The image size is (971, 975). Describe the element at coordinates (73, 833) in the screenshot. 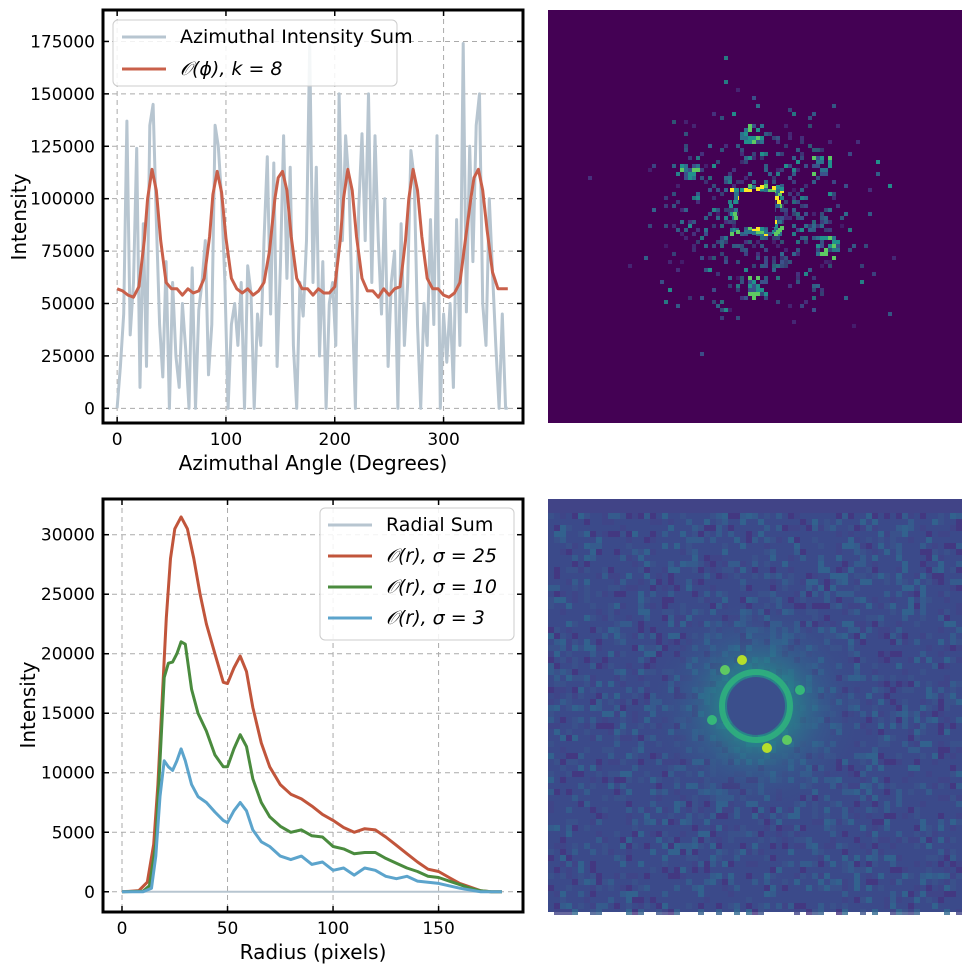

I see `y-tick-label: 5000` at that location.